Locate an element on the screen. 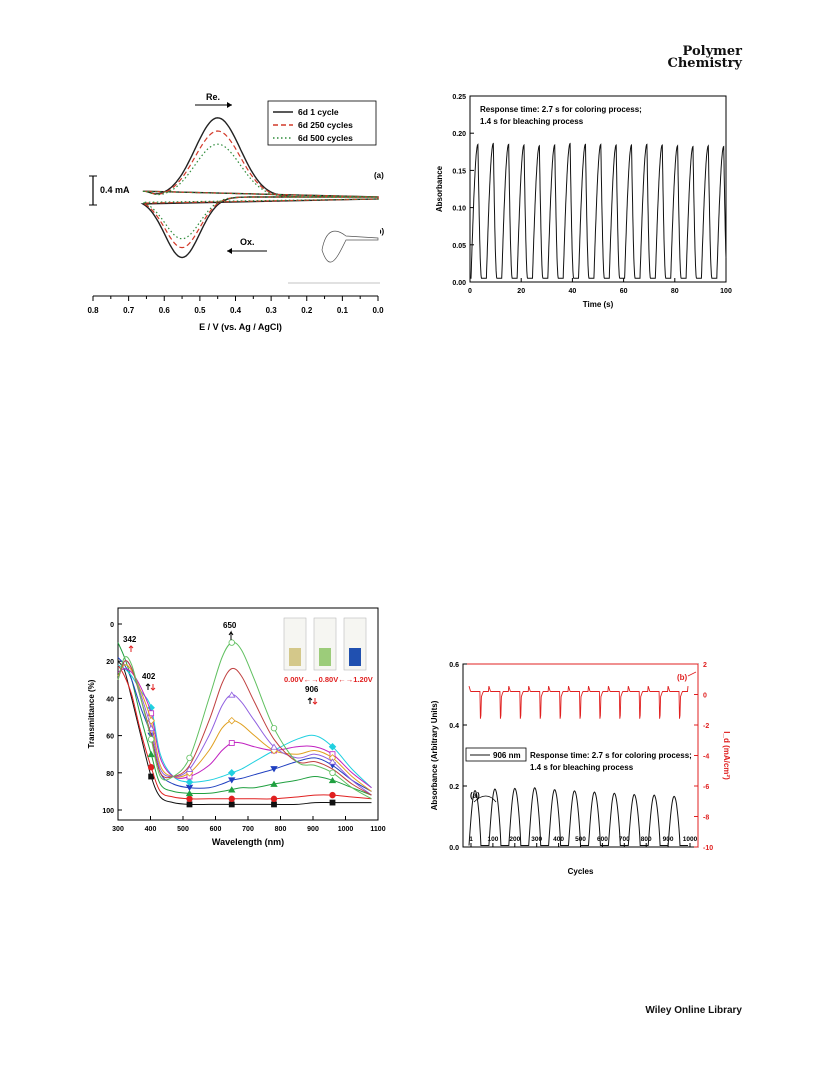  y2-tick-label: 0 is located at coordinates (705, 696).